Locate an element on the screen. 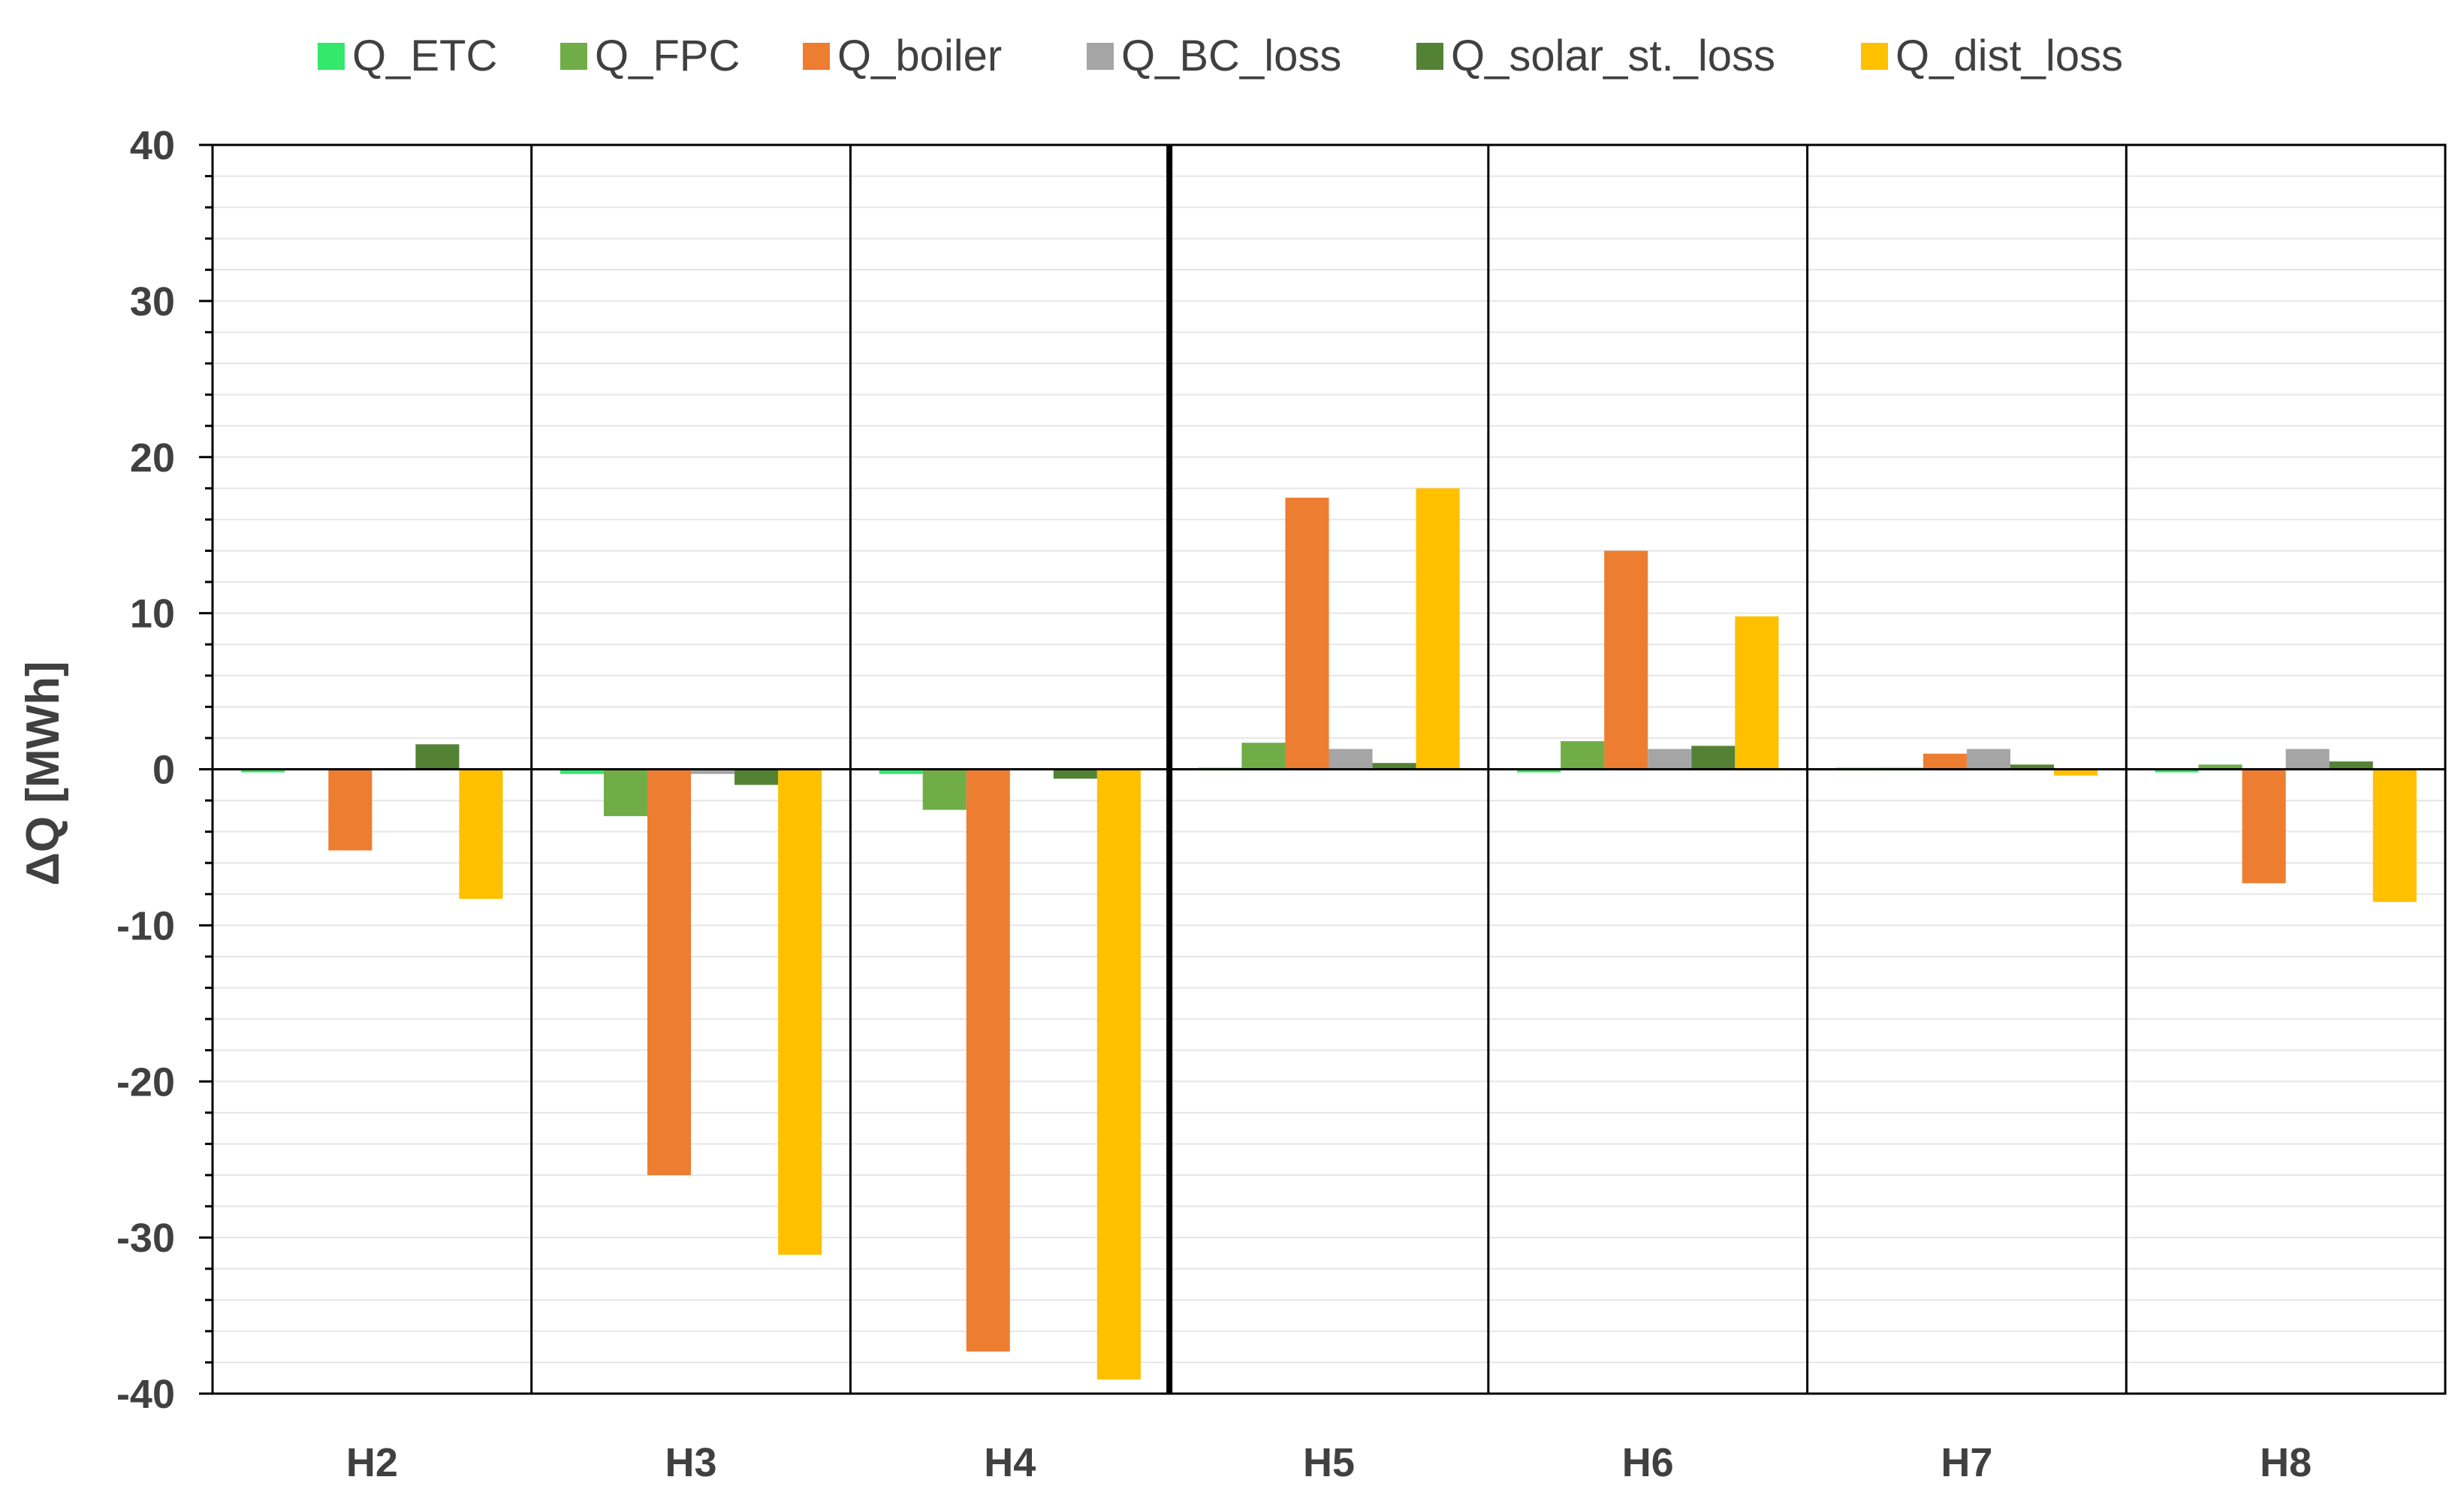  legend-label: Q_ETC is located at coordinates (424, 56).